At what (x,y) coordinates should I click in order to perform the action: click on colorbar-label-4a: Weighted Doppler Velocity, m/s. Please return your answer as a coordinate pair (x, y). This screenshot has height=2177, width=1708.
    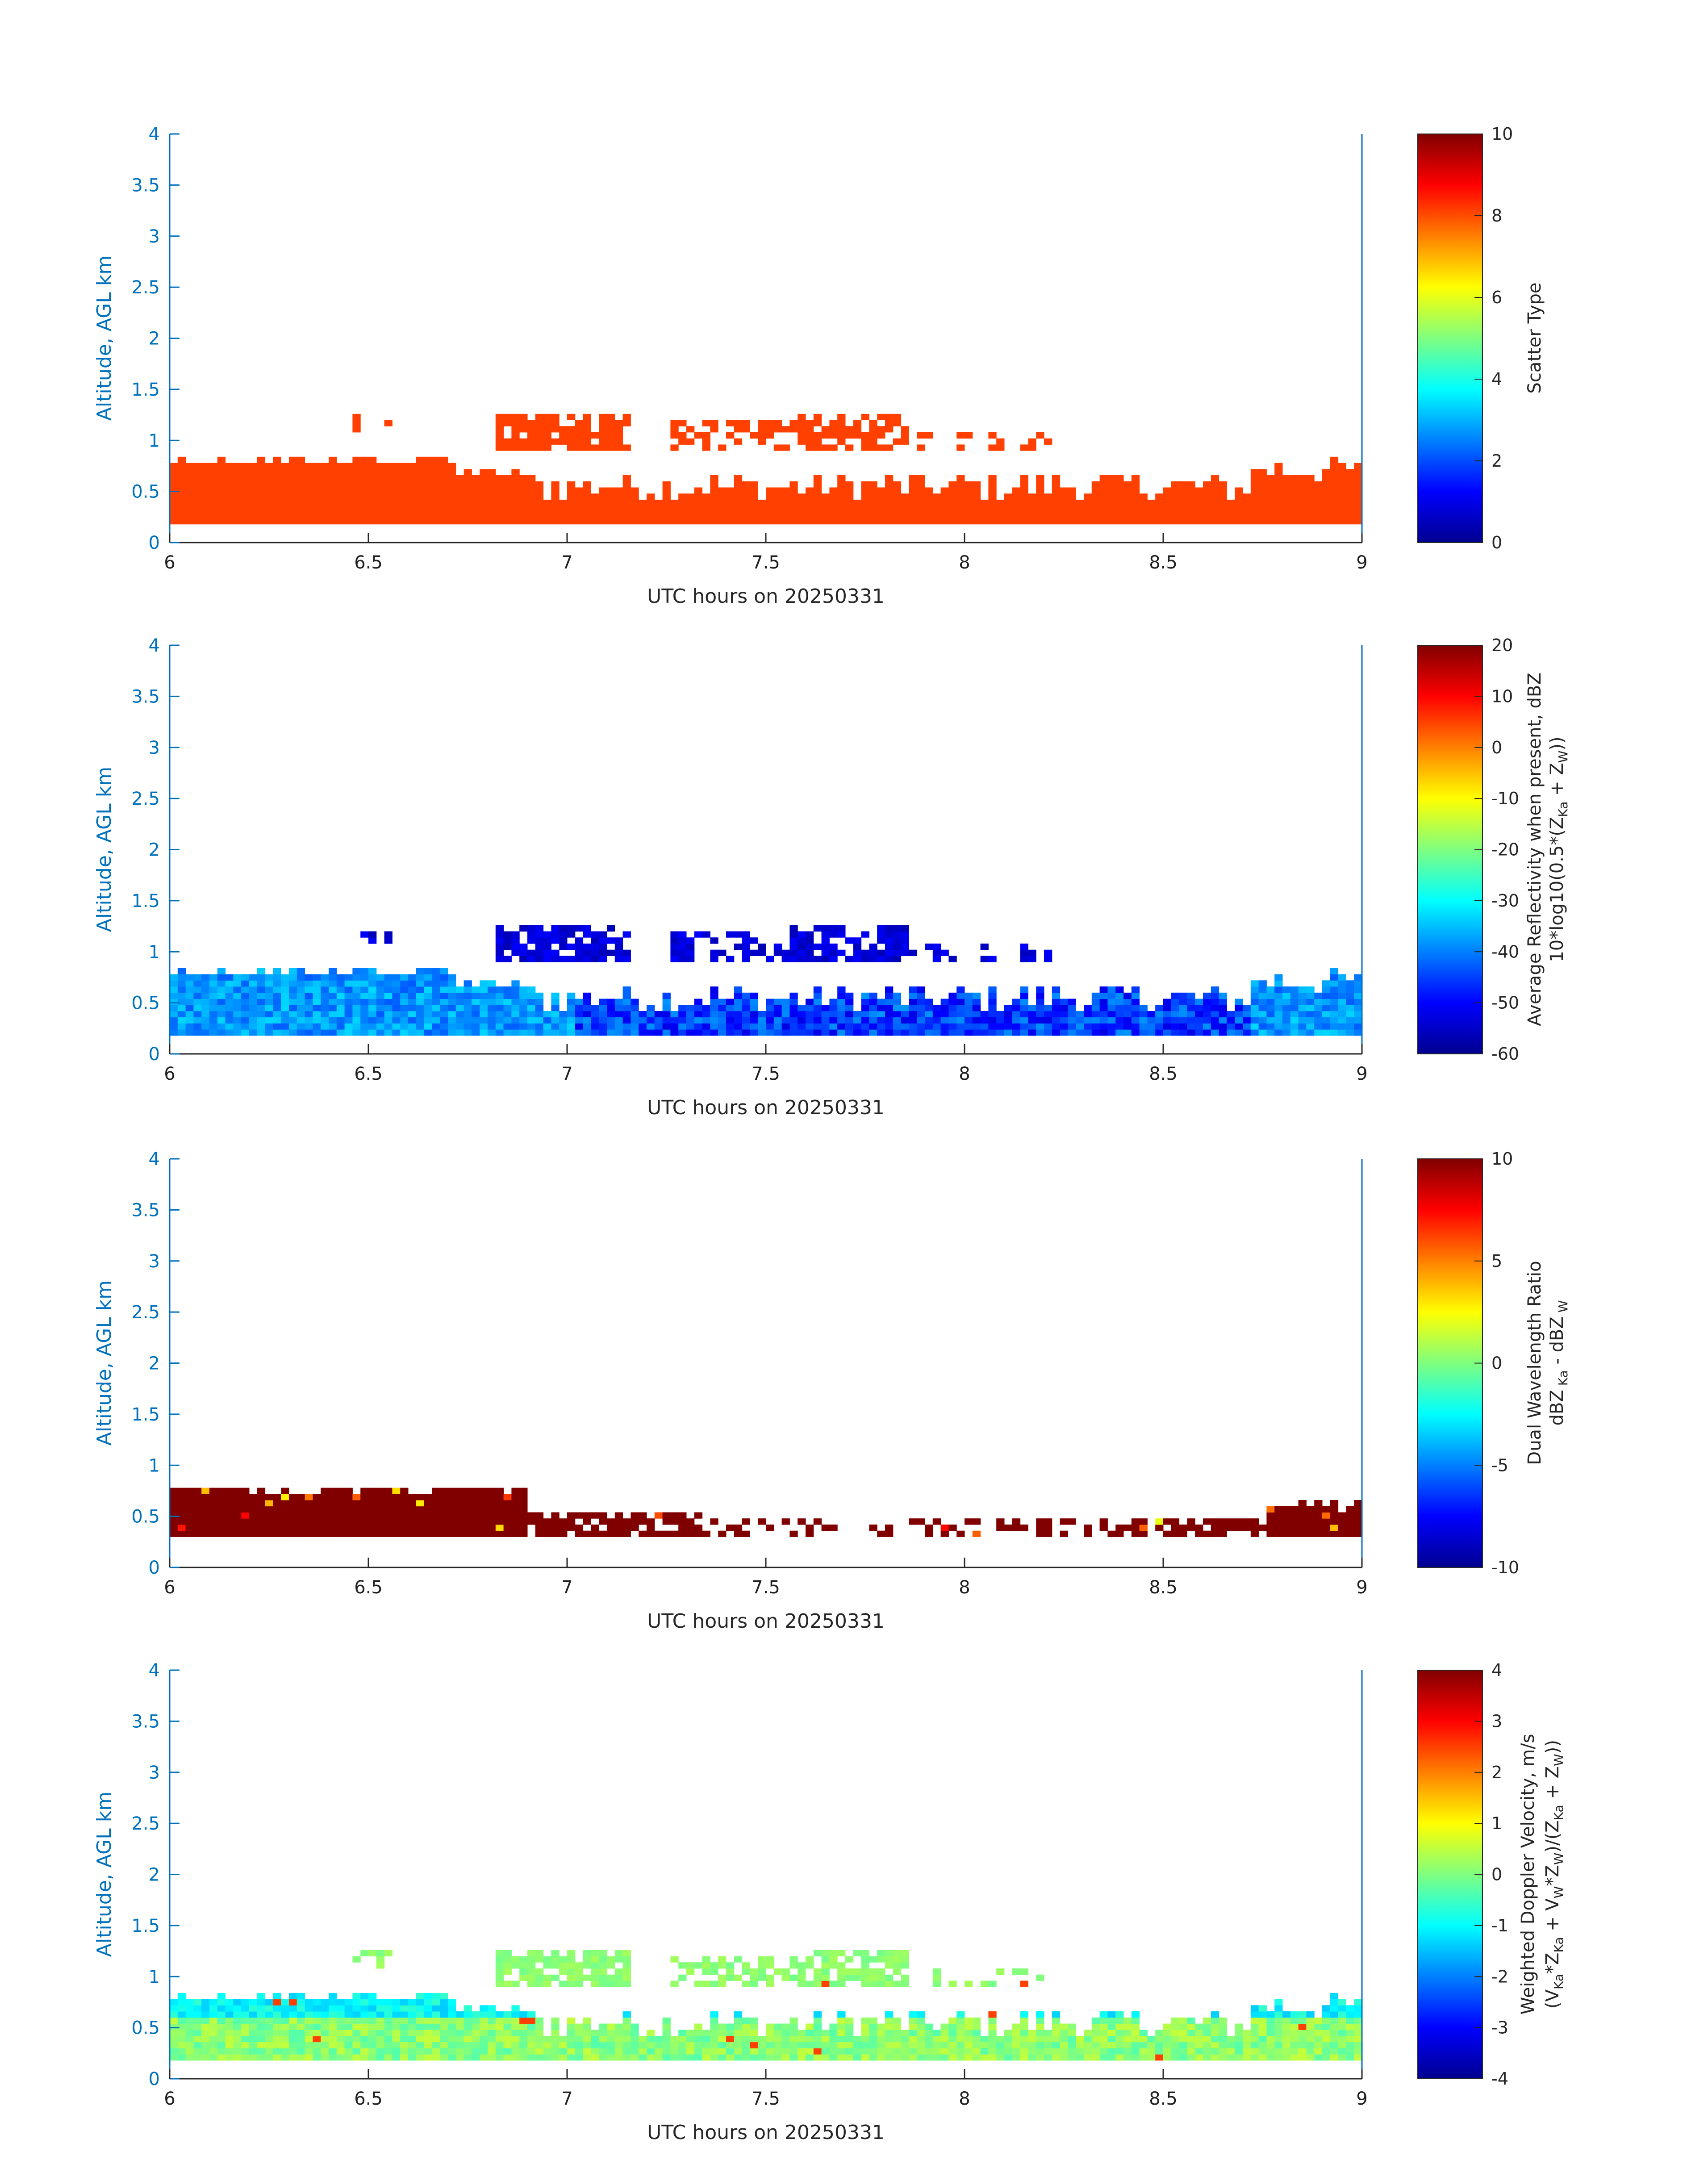
    Looking at the image, I should click on (1528, 1874).